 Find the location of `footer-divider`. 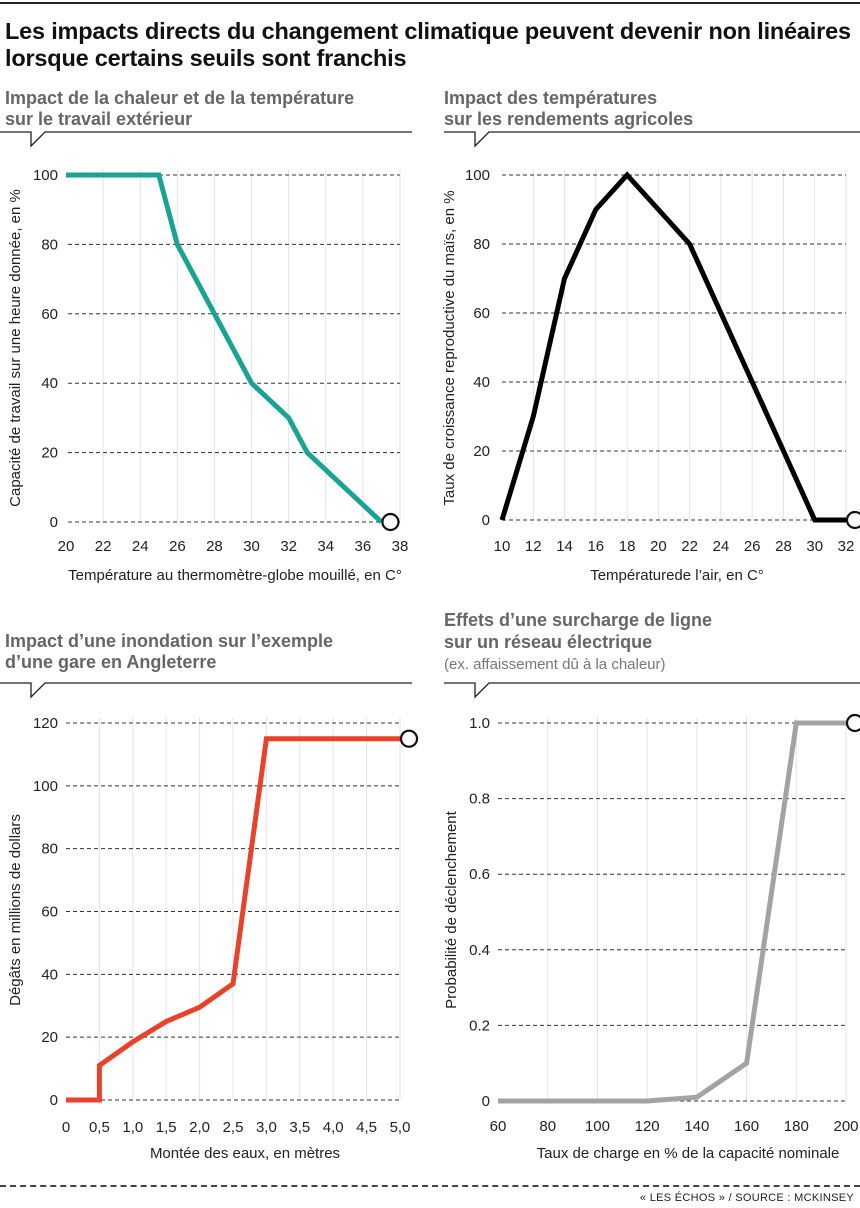

footer-divider is located at coordinates (430, 1186).